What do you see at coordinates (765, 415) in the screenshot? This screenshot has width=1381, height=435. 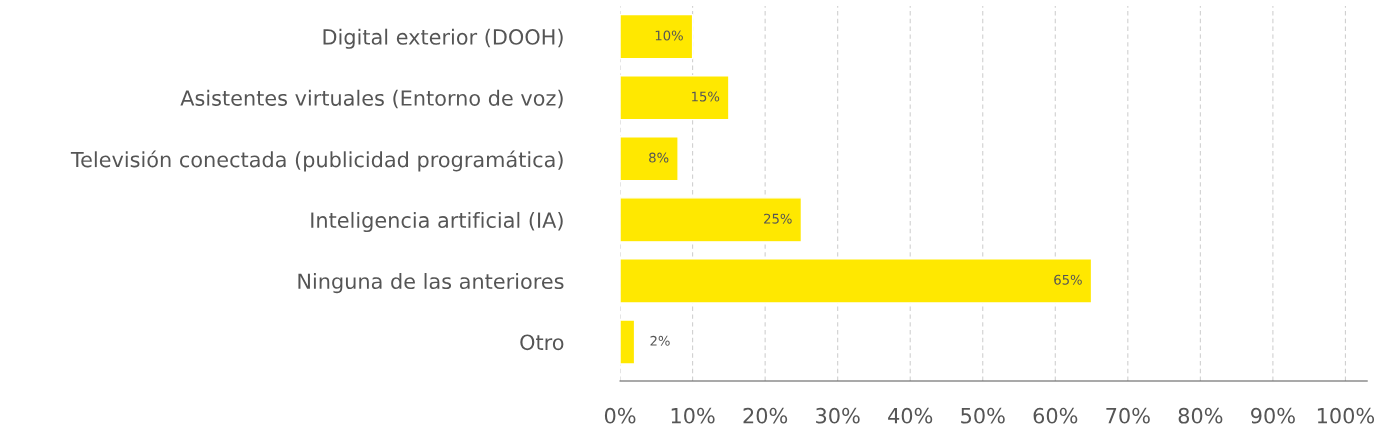 I see `x-tick-label: 20%` at bounding box center [765, 415].